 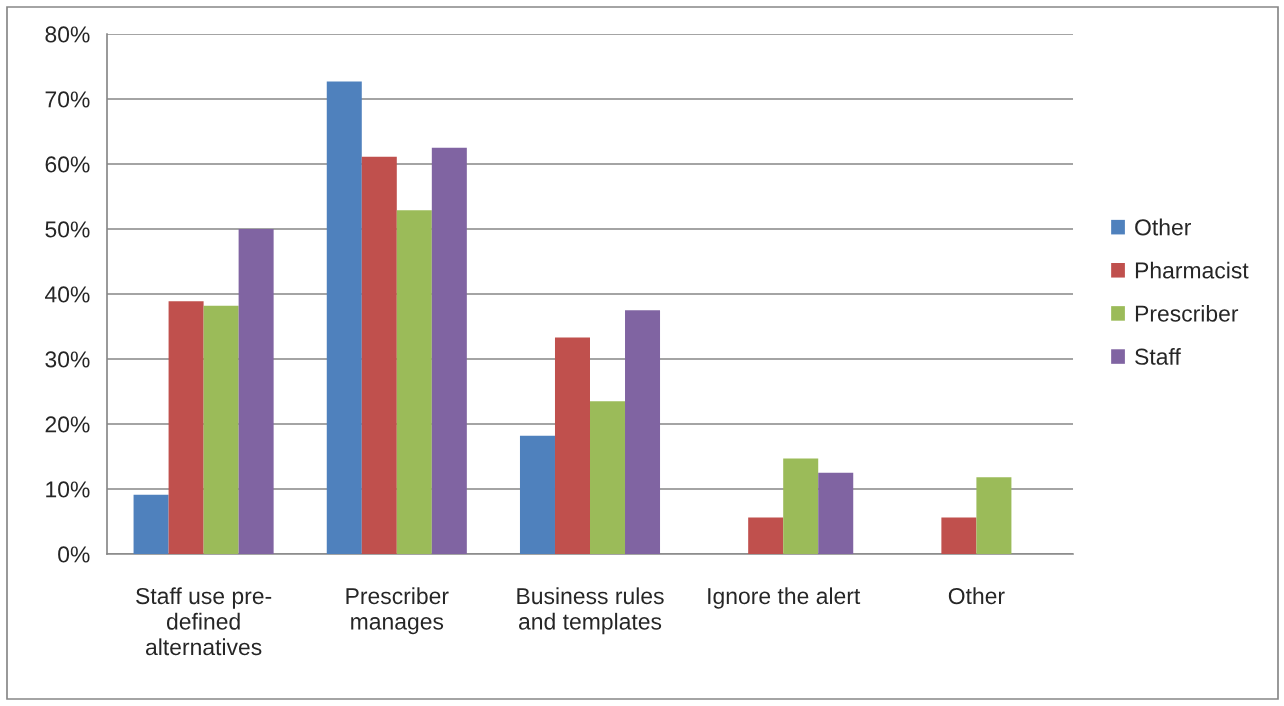 I want to click on x-tick-label: Business rules and templates, so click(x=590, y=611).